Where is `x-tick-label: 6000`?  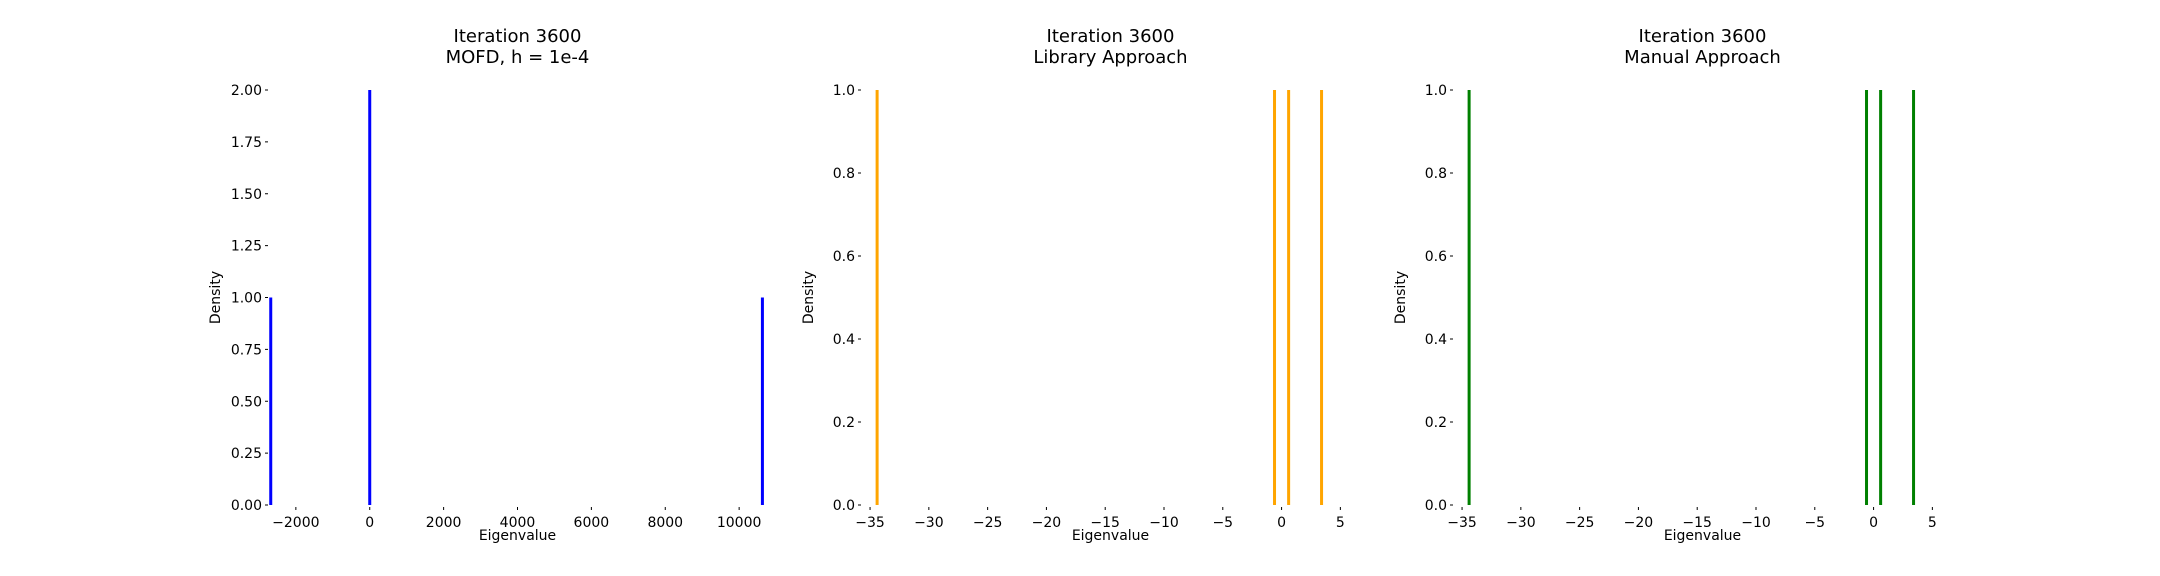
x-tick-label: 6000 is located at coordinates (592, 523).